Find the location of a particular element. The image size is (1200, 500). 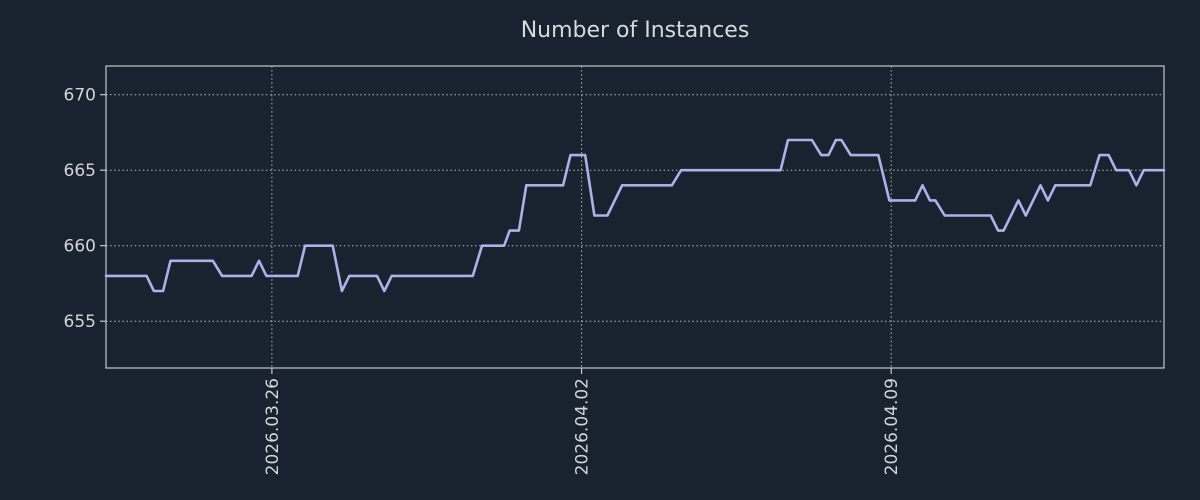

y-tick-label: 665 is located at coordinates (80, 171).